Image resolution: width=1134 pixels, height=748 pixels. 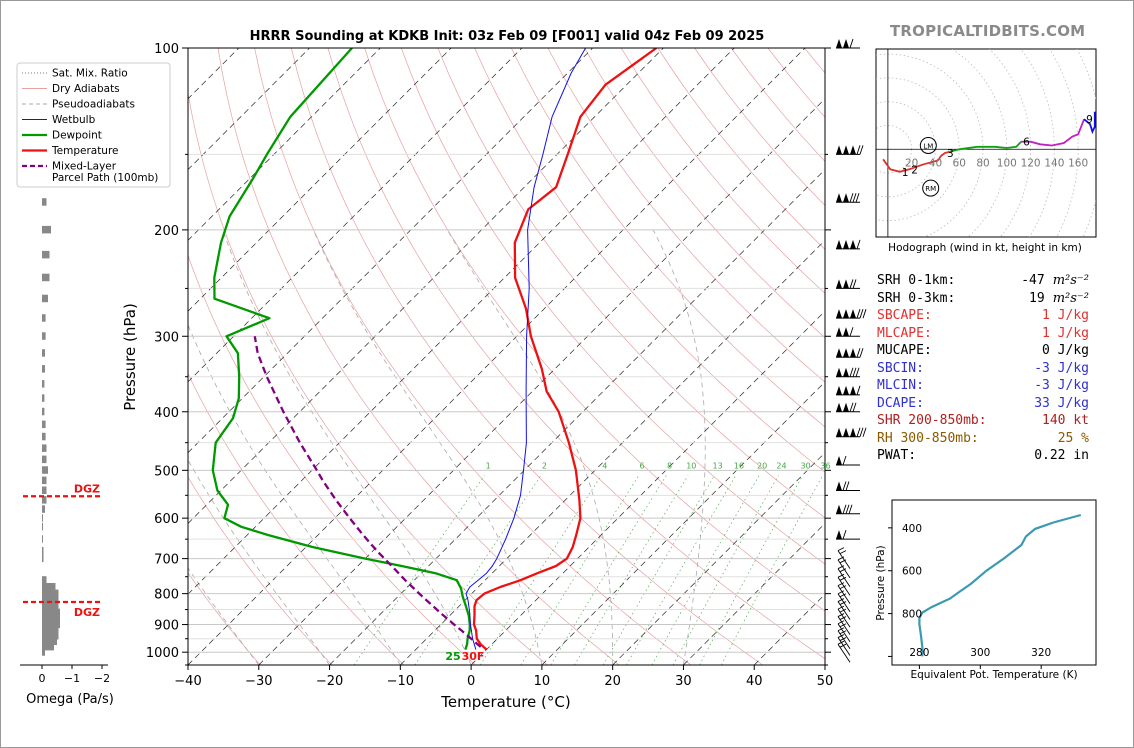 I want to click on mixing-ratio-label: 4, so click(x=604, y=465).